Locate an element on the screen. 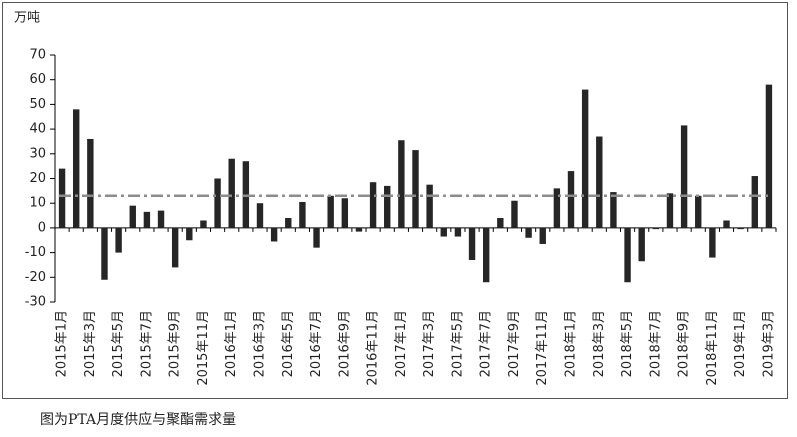 This screenshot has width=797, height=437. x-tick-label: 2018年7月 is located at coordinates (655, 343).